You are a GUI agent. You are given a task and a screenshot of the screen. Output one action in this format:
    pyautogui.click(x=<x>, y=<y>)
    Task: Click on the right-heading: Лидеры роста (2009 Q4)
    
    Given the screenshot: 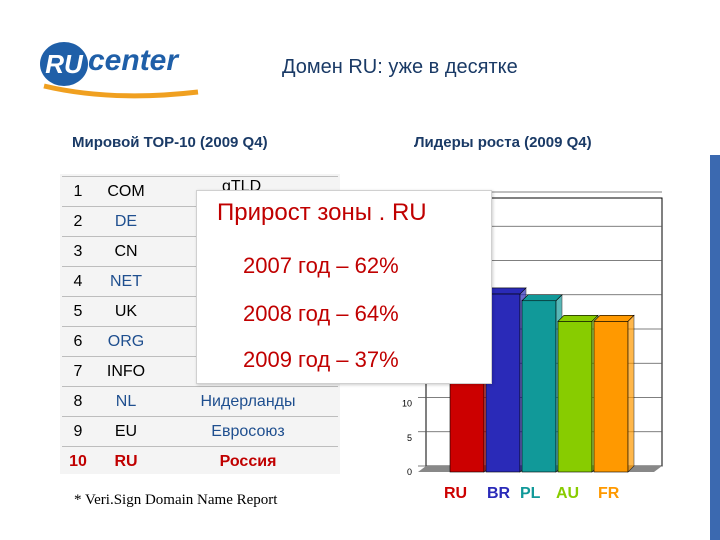 What is the action you would take?
    pyautogui.click(x=503, y=142)
    